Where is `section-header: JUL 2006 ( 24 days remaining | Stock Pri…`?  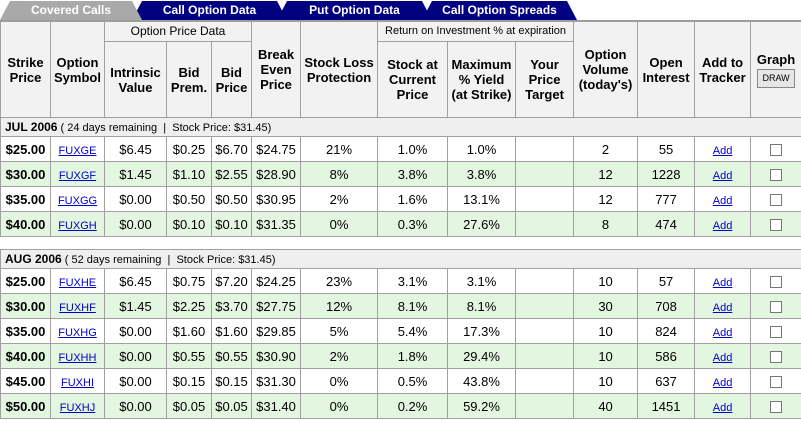
section-header: JUL 2006 ( 24 days remaining | Stock Pri… is located at coordinates (400, 127).